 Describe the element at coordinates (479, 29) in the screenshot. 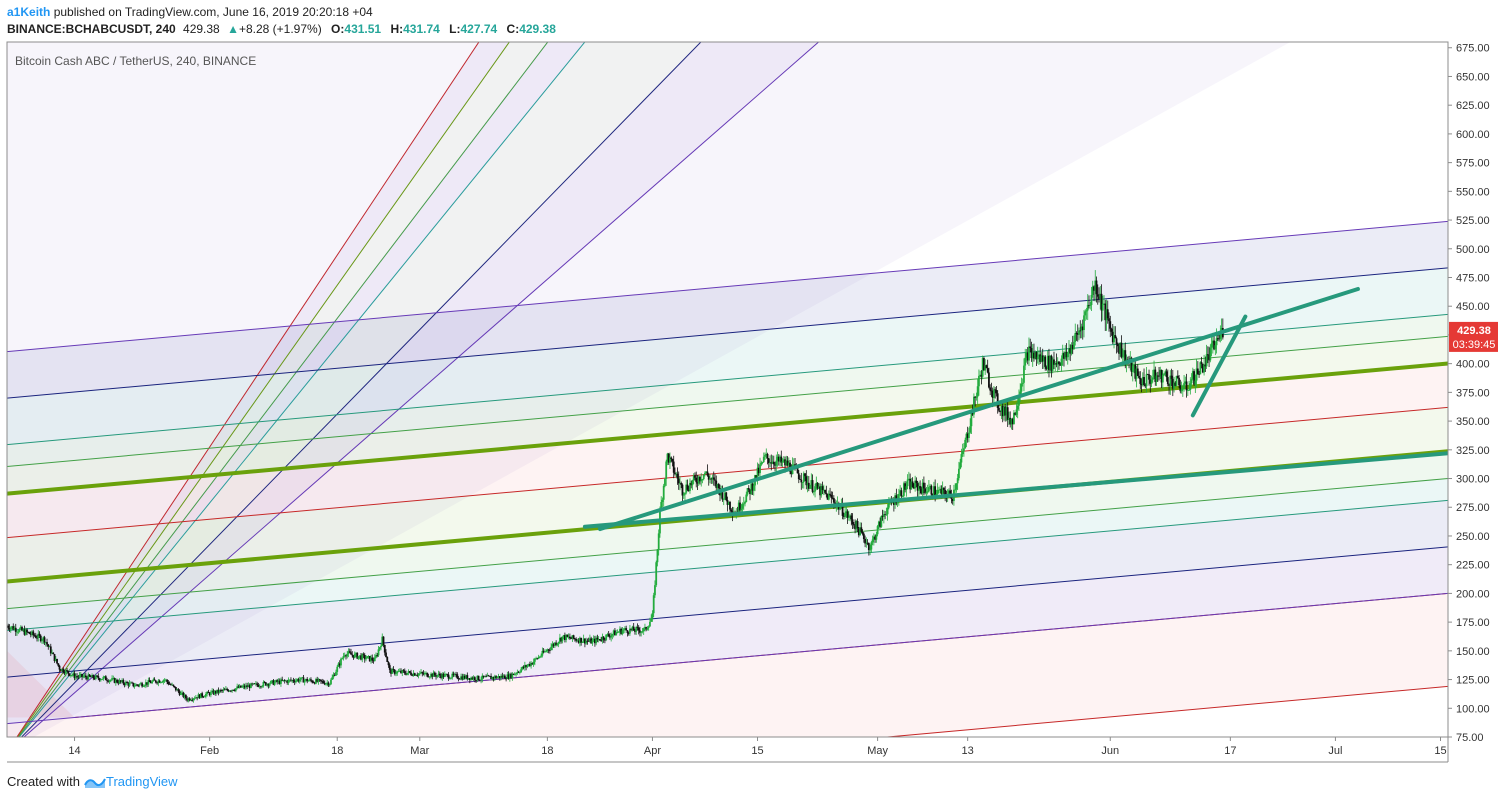

I see `low-value: 427.74` at that location.